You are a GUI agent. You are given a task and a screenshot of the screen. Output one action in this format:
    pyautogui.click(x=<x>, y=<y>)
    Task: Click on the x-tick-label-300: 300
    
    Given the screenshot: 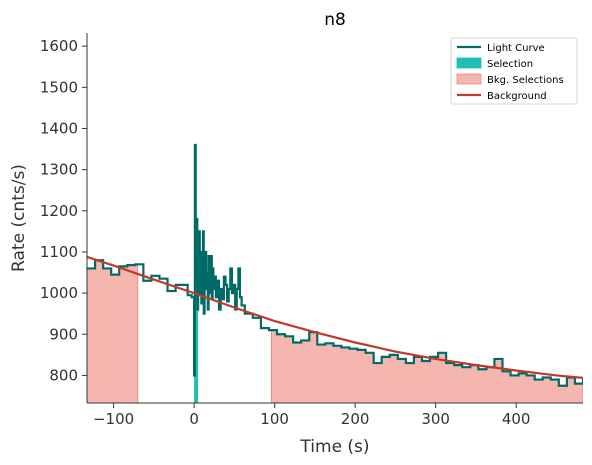 What is the action you would take?
    pyautogui.click(x=435, y=419)
    